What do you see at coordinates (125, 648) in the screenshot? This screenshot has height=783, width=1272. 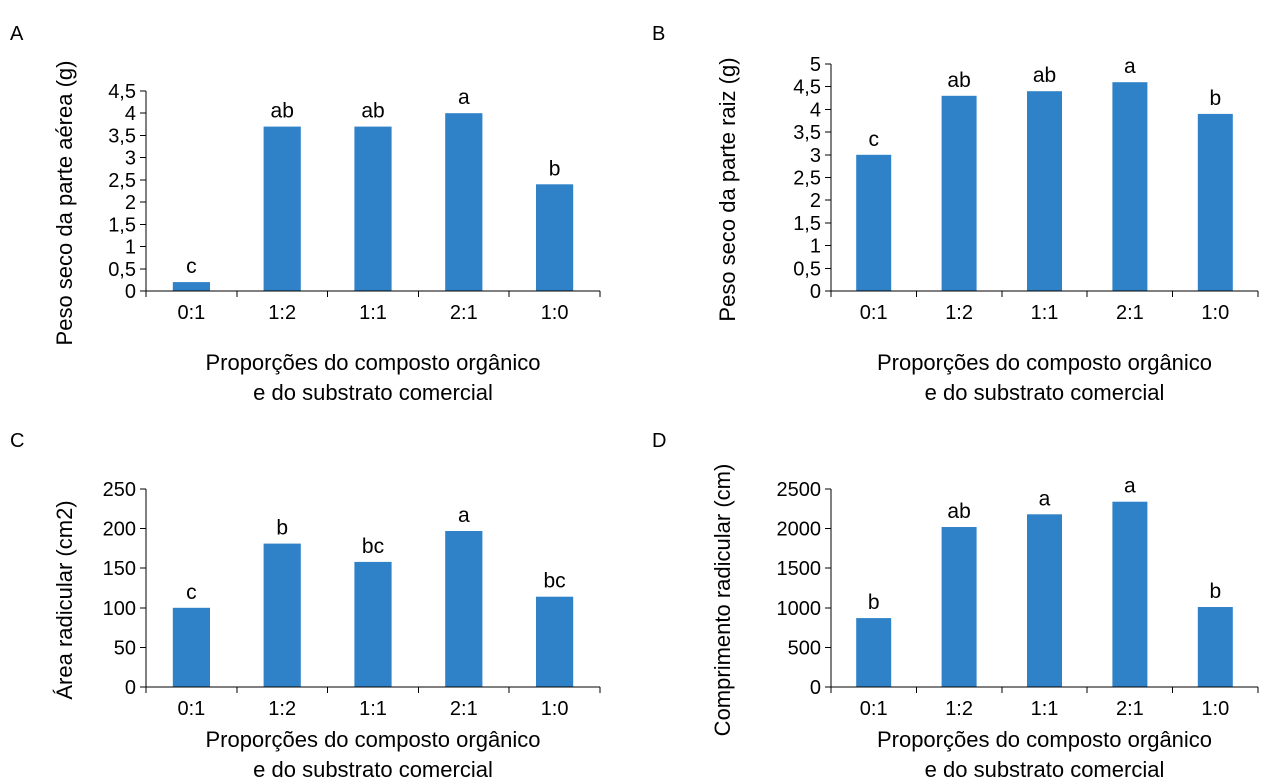 I see `y-tick-label-c-1: 50` at bounding box center [125, 648].